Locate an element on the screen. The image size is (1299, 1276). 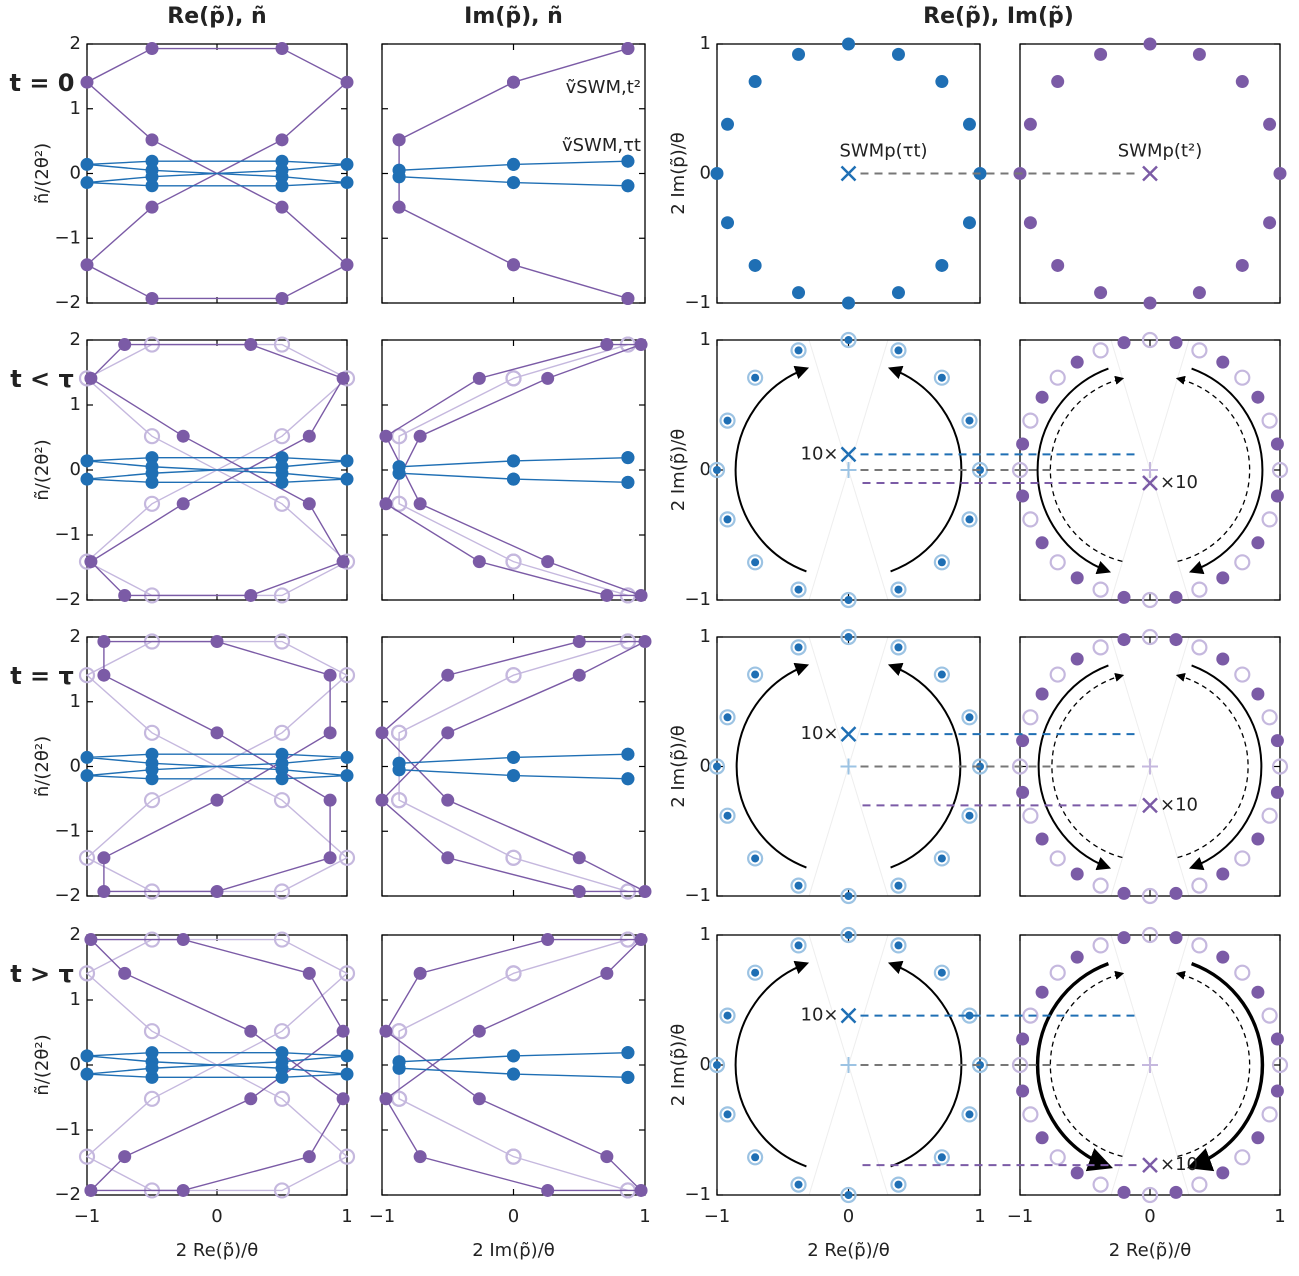
x-tick-label: 0 is located at coordinates (848, 1216).